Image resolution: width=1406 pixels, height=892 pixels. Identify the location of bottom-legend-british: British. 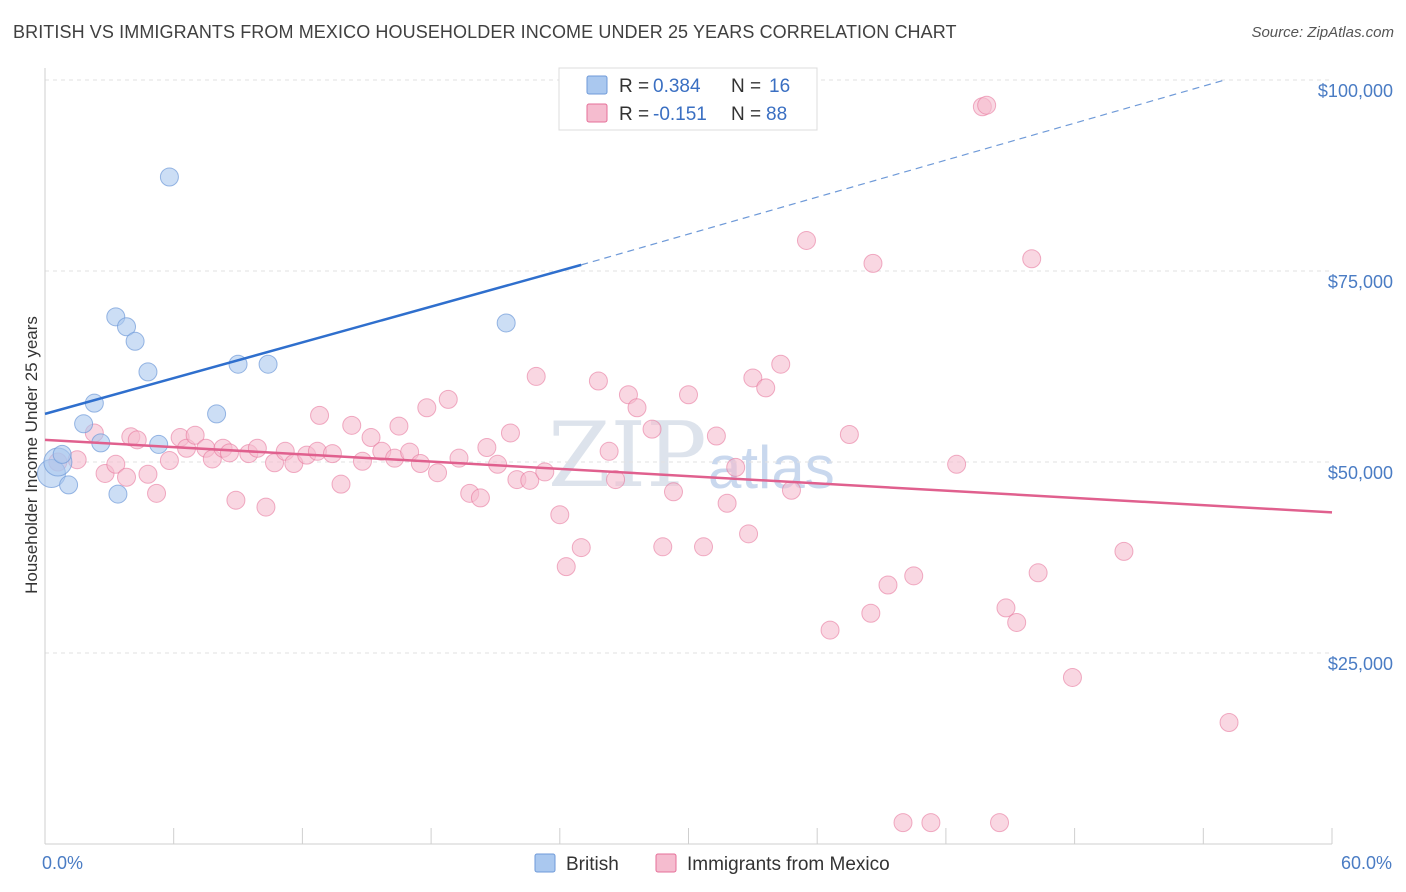
(592, 864).